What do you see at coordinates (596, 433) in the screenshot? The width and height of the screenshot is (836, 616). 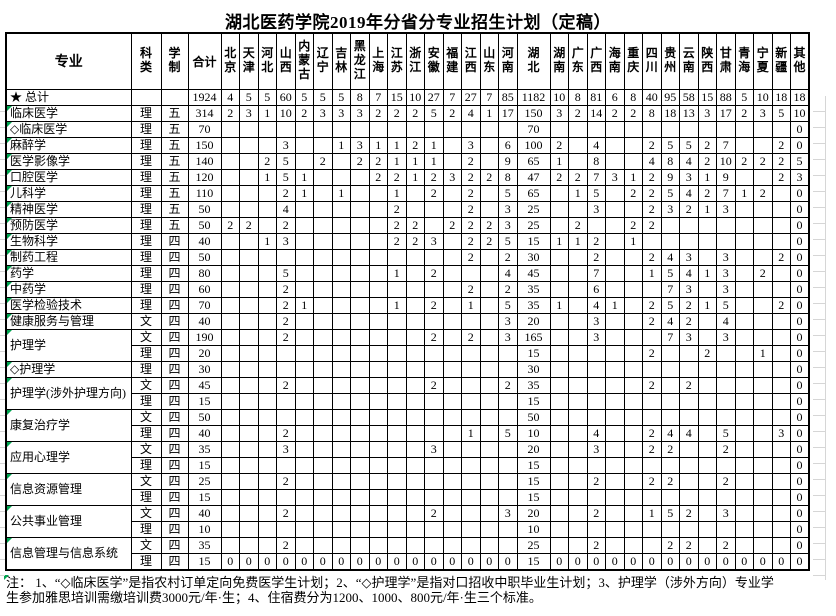 I see `cell: 4` at bounding box center [596, 433].